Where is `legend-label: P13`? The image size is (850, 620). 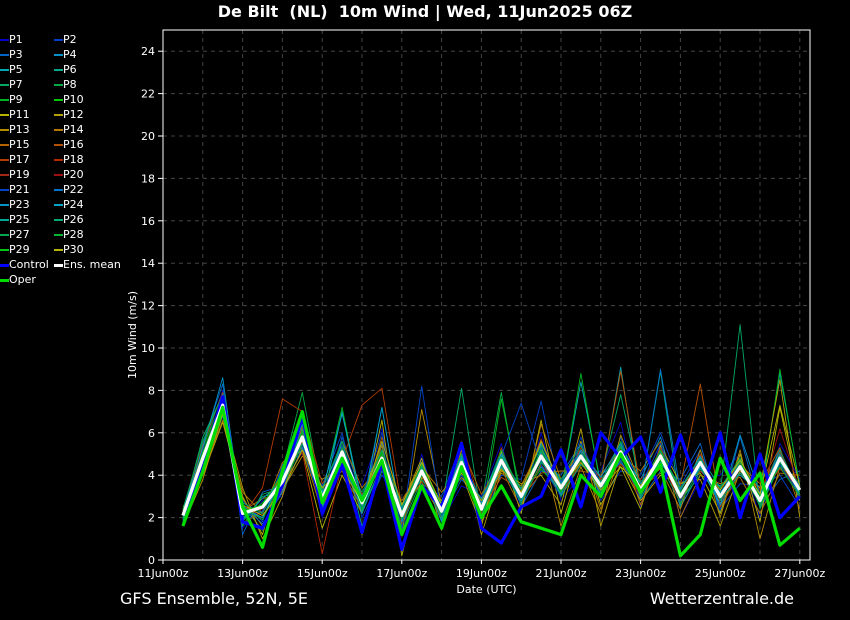
legend-label: P13 is located at coordinates (19, 129).